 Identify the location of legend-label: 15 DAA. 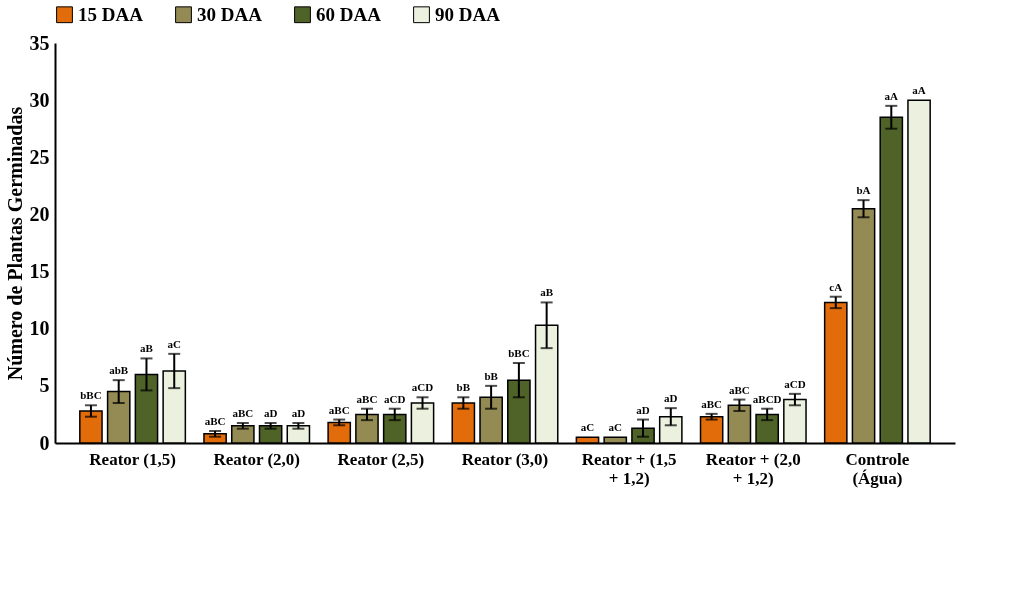
(111, 14).